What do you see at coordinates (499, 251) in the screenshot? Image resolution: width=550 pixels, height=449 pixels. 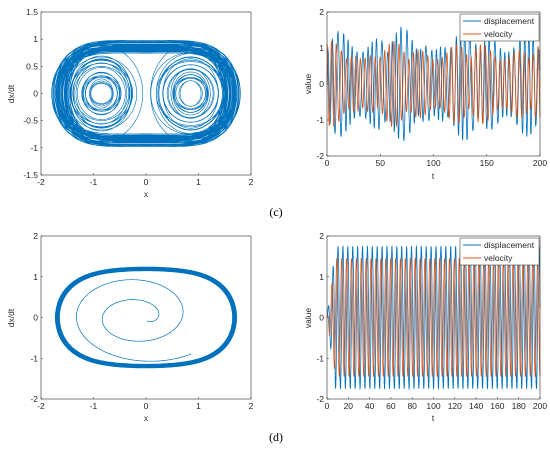 I see `d-time-legend: displacement velocity` at bounding box center [499, 251].